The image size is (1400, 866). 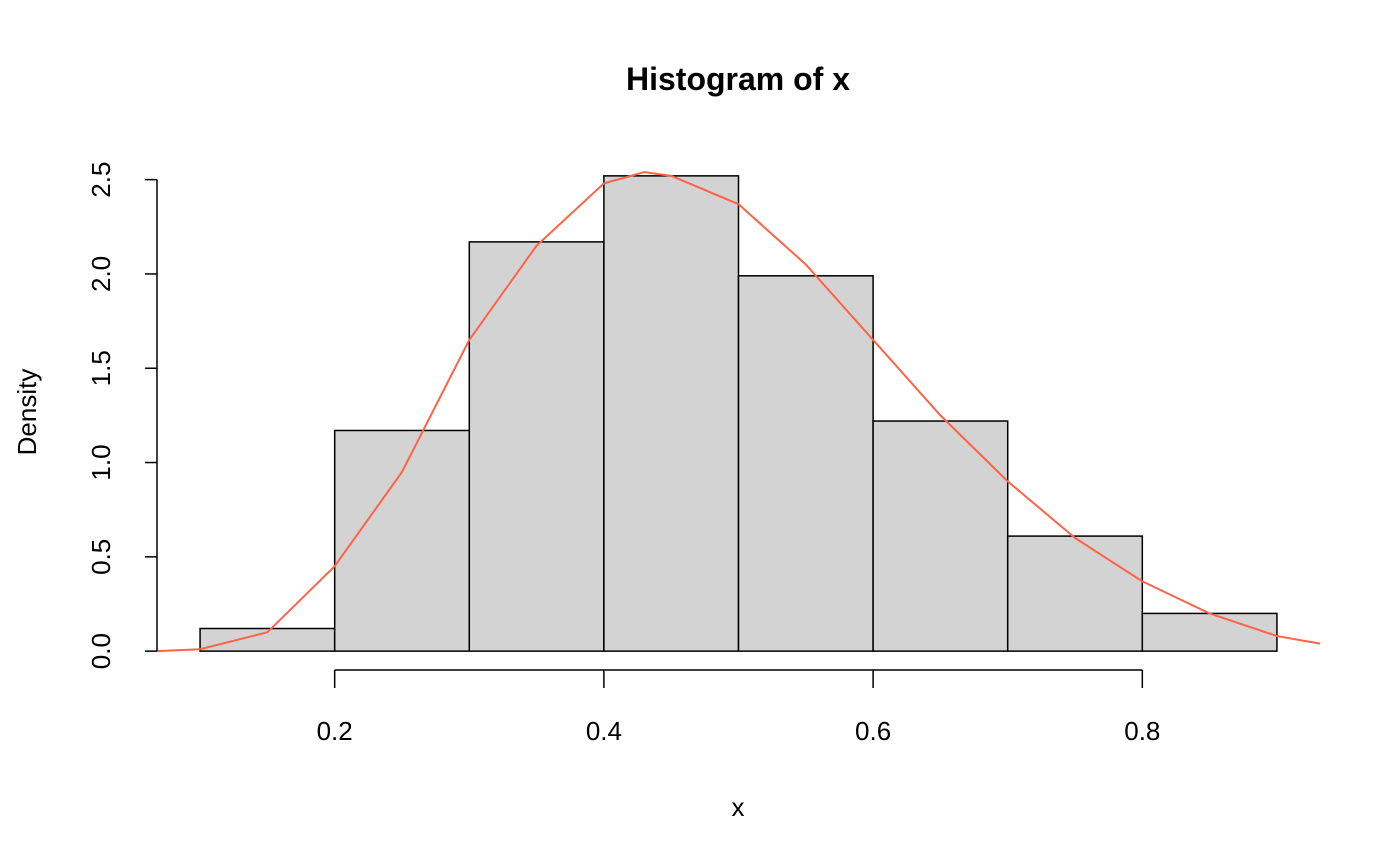 What do you see at coordinates (1142, 731) in the screenshot?
I see `x-tick-label: 0.8` at bounding box center [1142, 731].